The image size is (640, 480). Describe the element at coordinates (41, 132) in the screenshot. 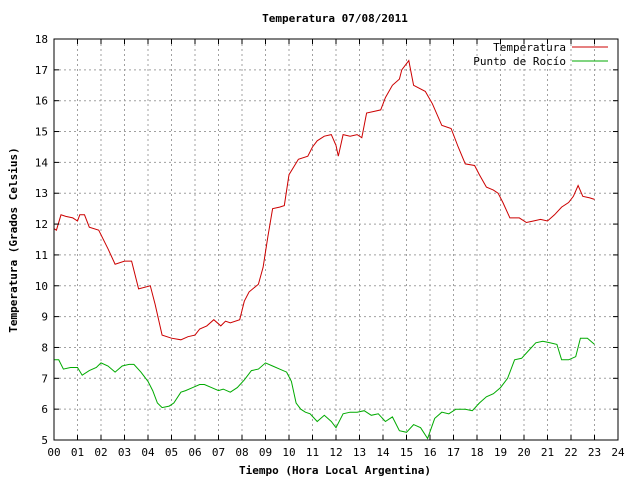

I see `y-tick-label: 15` at that location.